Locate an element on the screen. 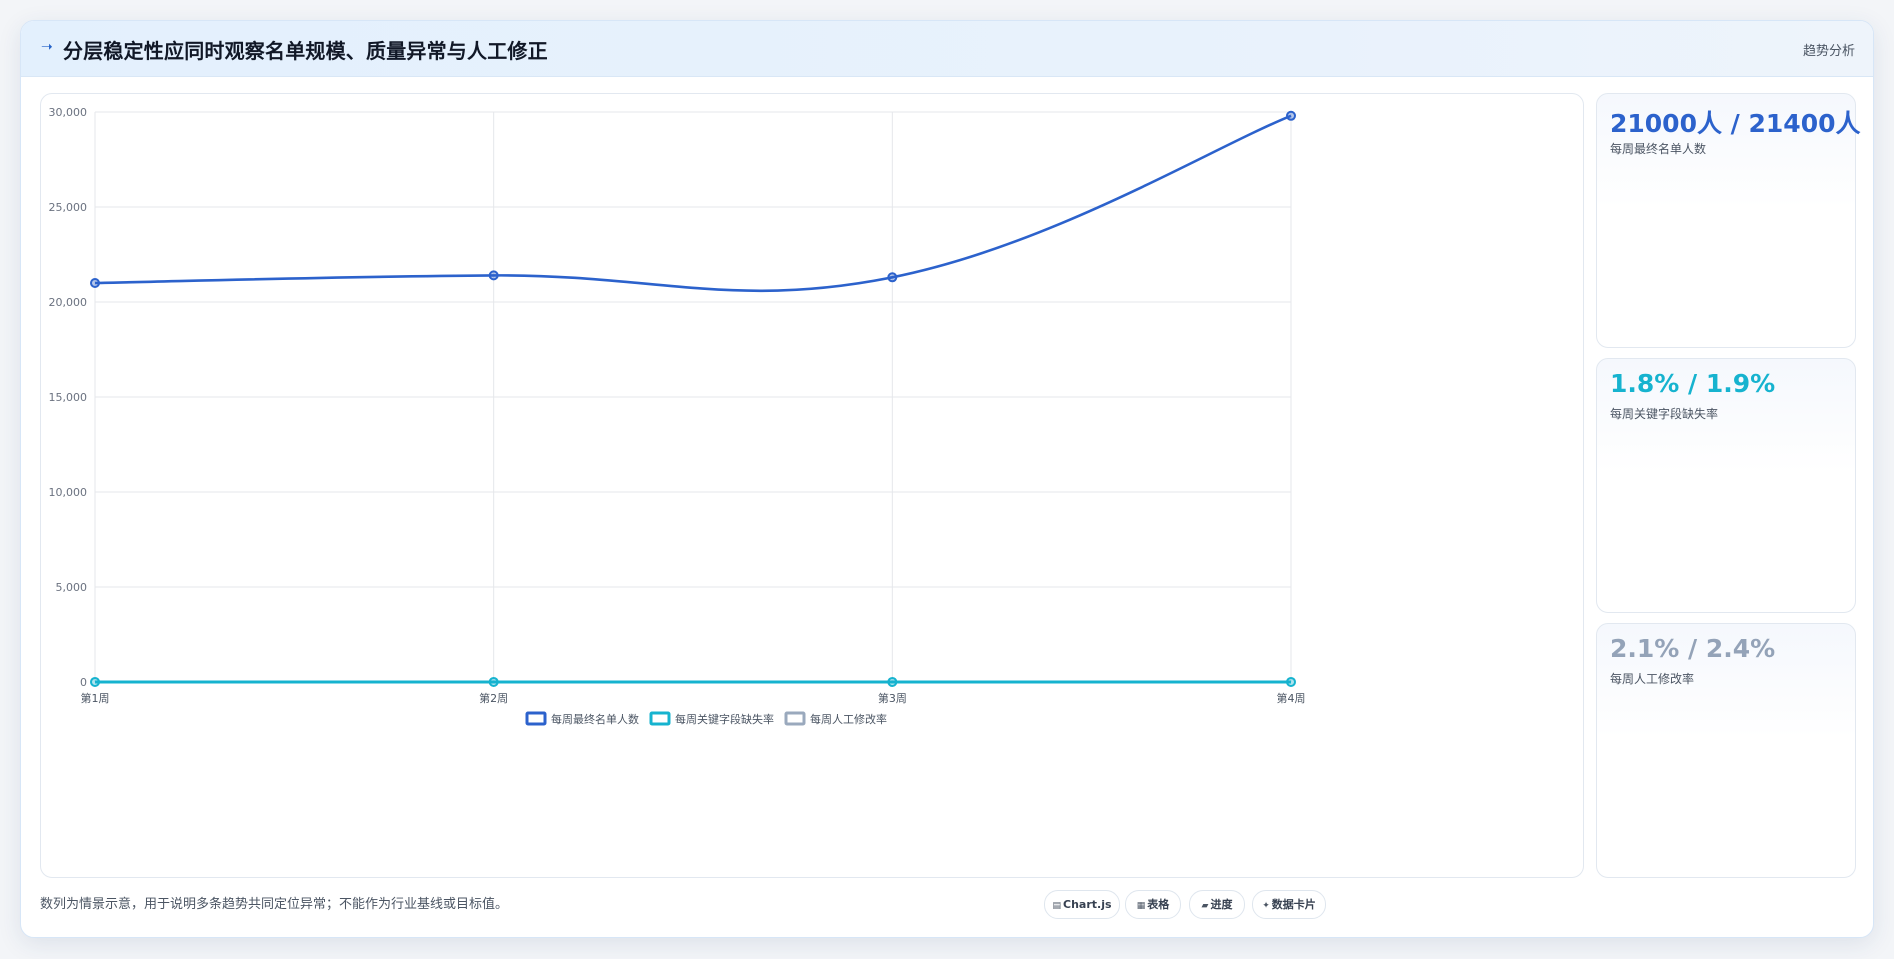 The height and width of the screenshot is (959, 1894). chartjs-chip: ▤ Chart.js is located at coordinates (1082, 904).